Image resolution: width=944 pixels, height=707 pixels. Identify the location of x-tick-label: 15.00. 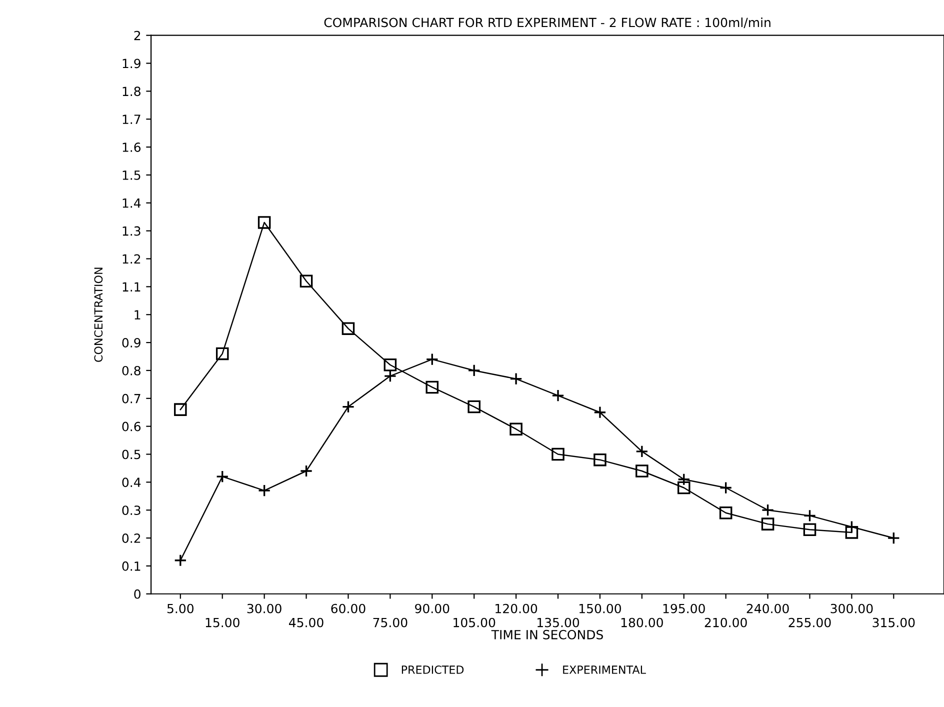
(223, 623).